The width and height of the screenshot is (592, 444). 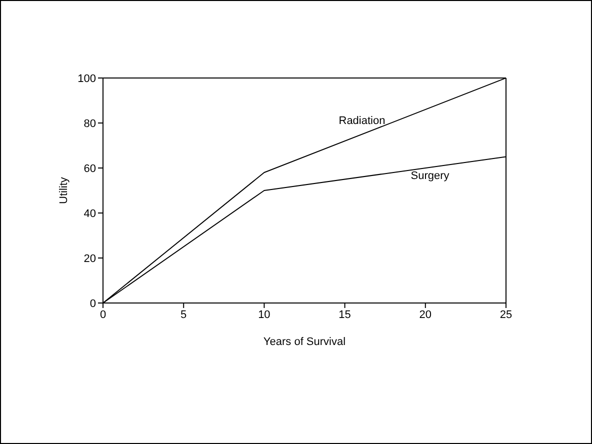 I want to click on x-tick-label: 0, so click(x=103, y=314).